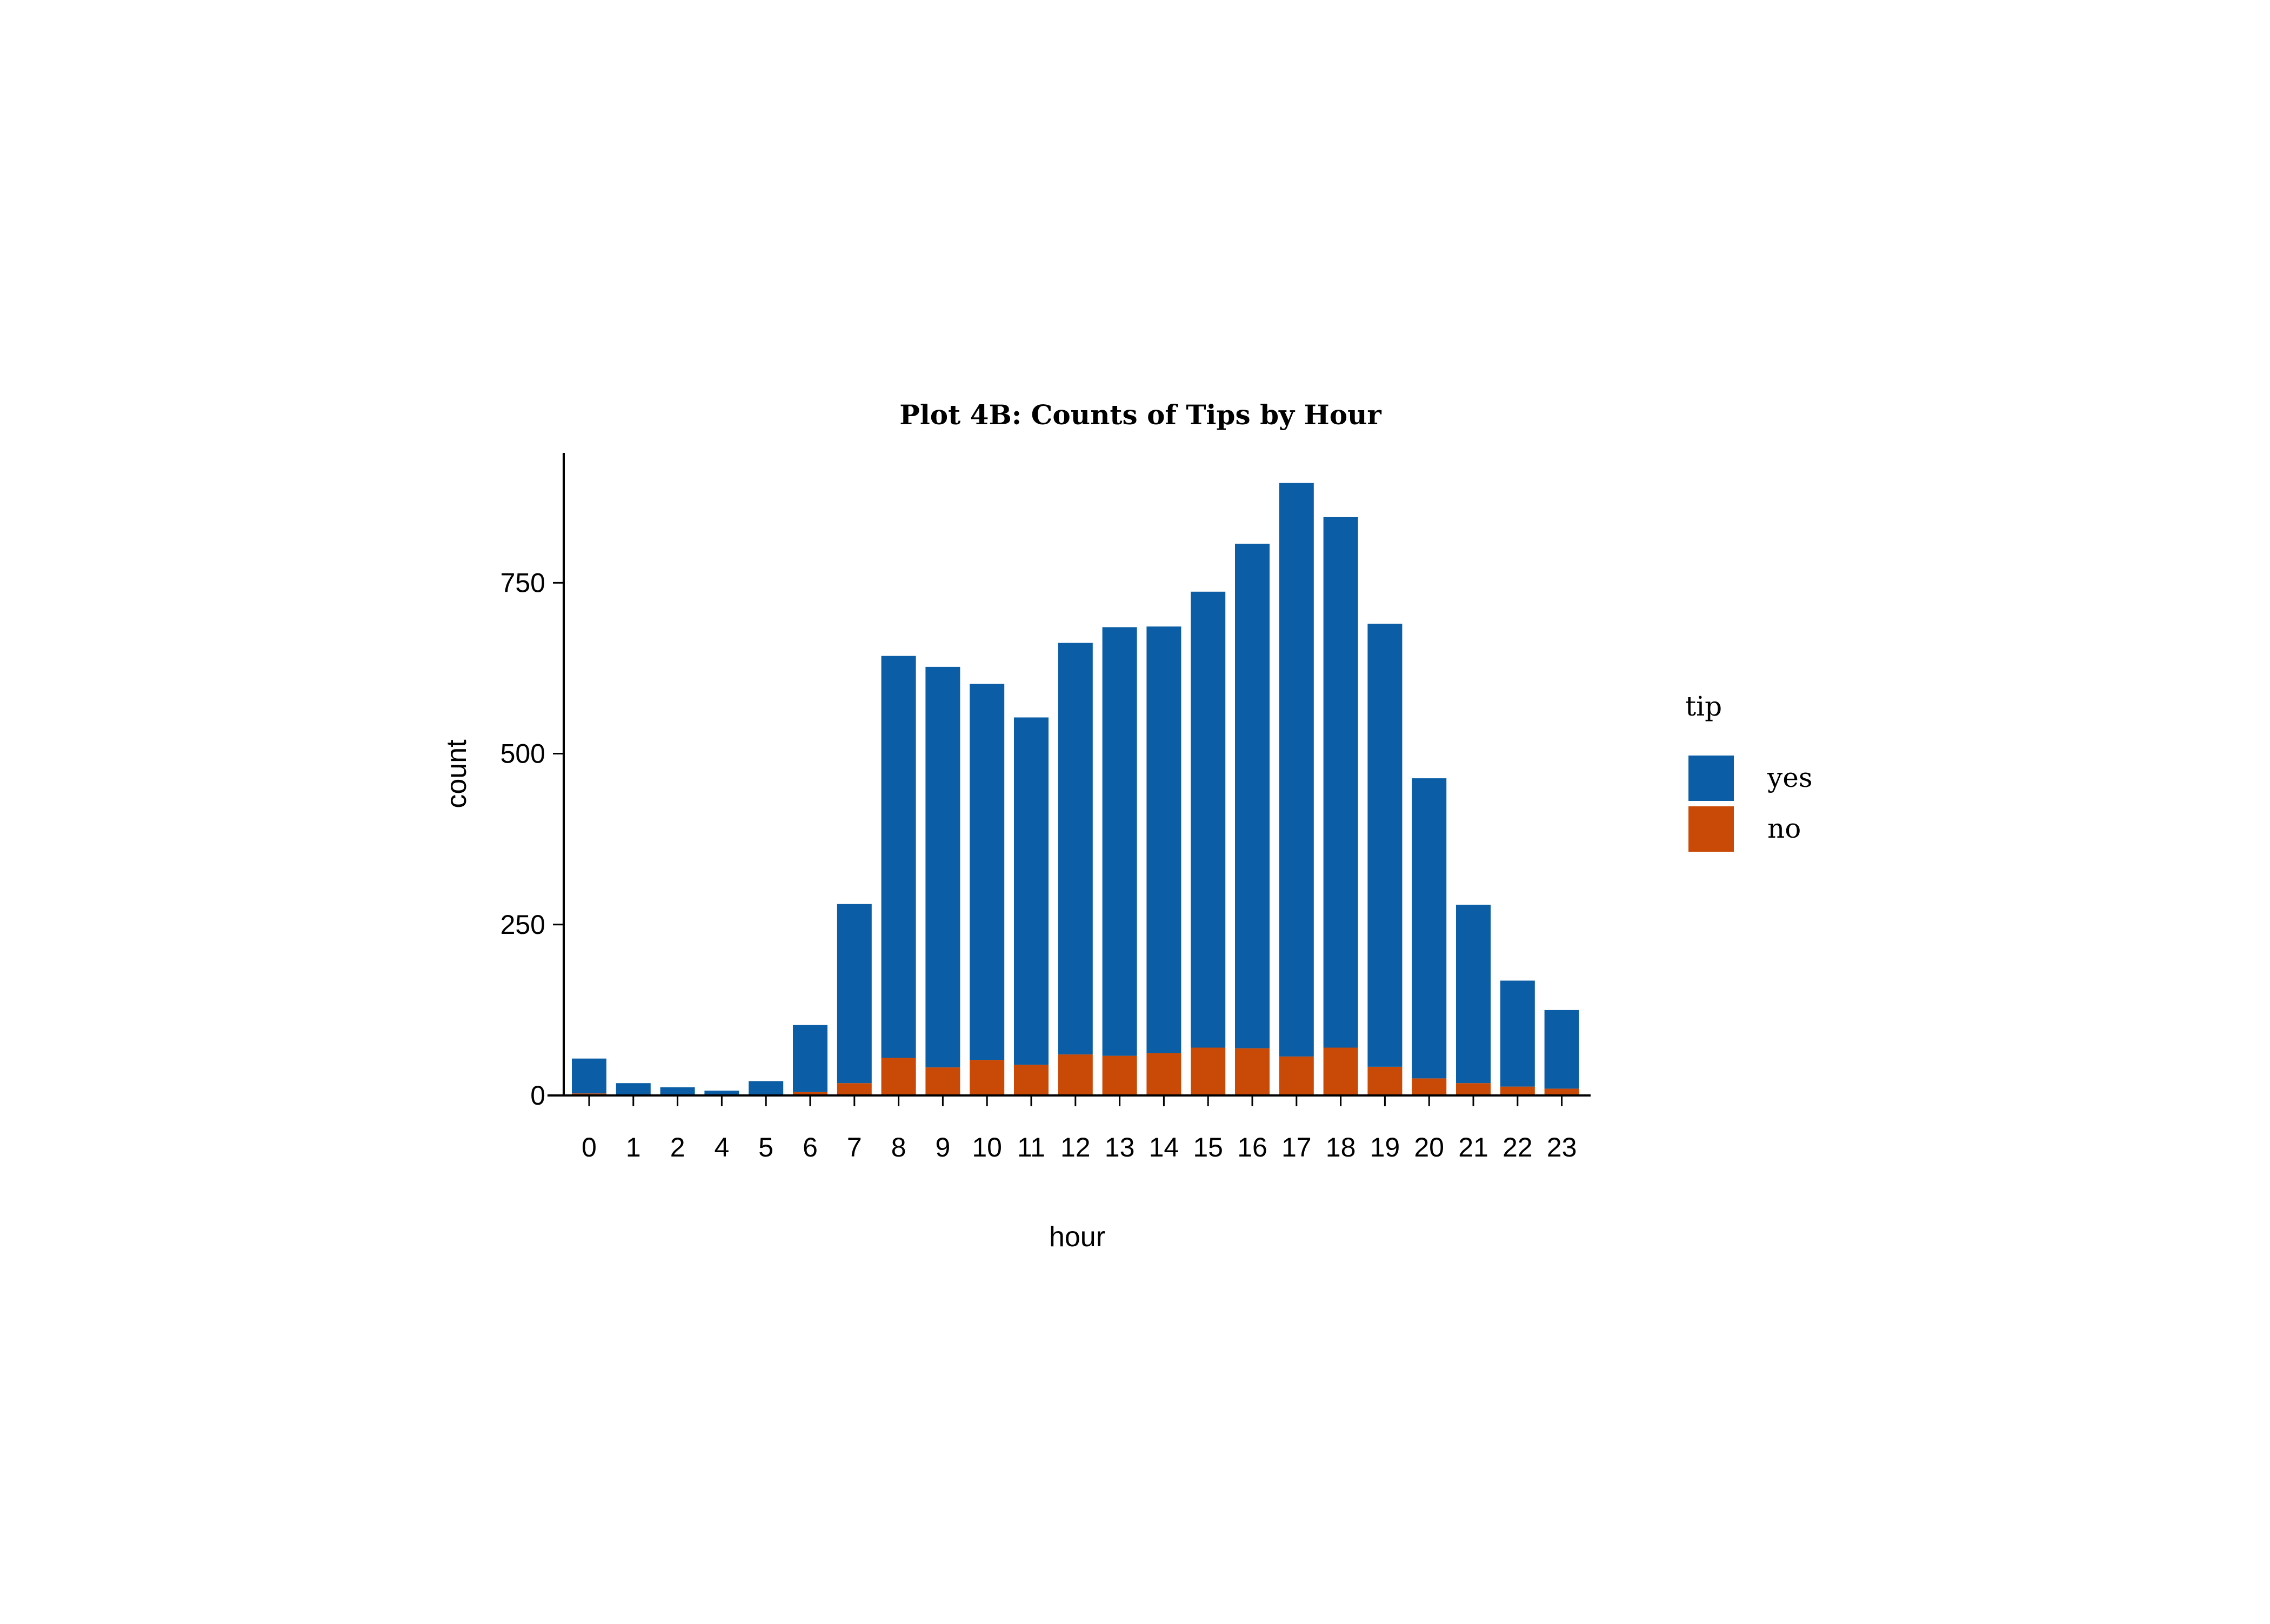 The image size is (2270, 1624). Describe the element at coordinates (1075, 1147) in the screenshot. I see `x-tick-label-12: 12` at that location.